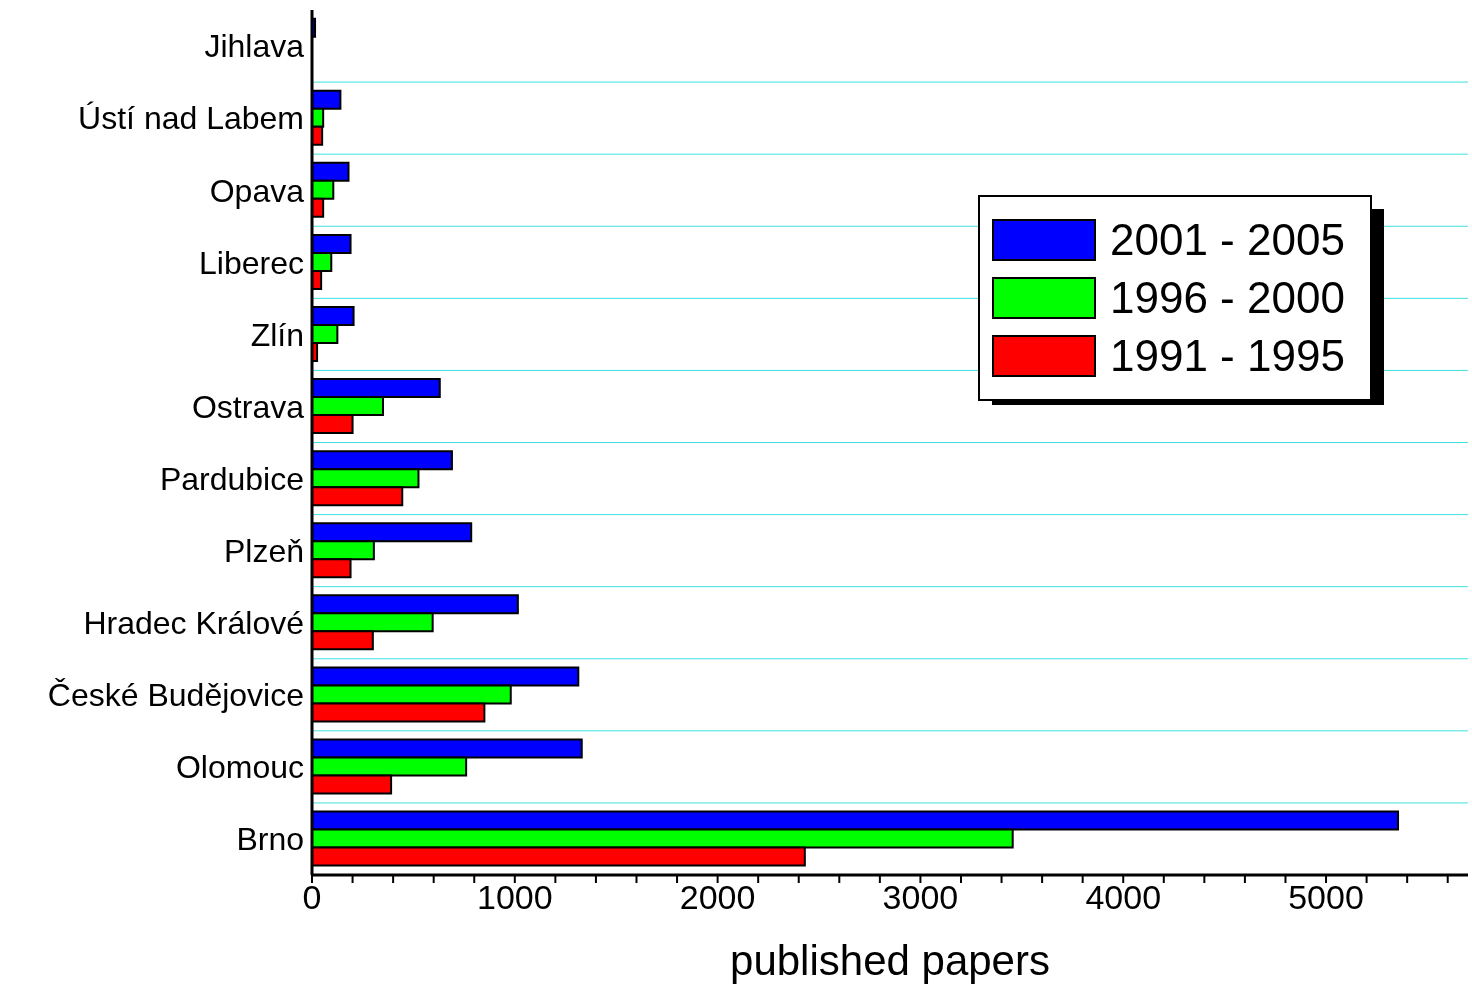 The height and width of the screenshot is (1003, 1472). Describe the element at coordinates (277, 334) in the screenshot. I see `y-tick-label: Zlín` at that location.